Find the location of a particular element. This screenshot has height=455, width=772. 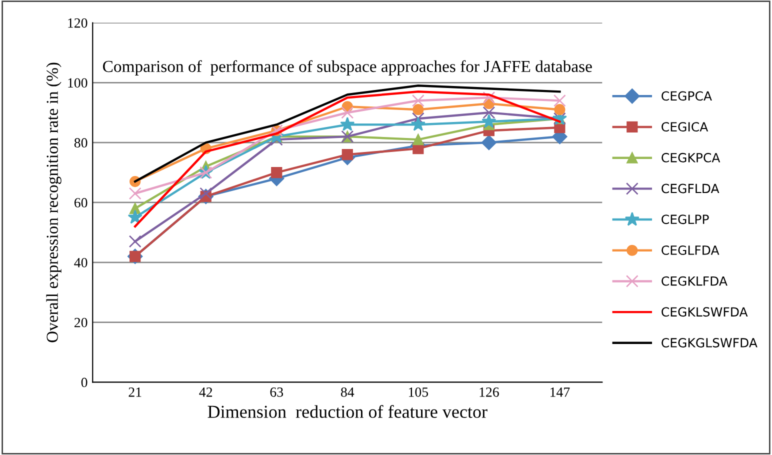

x-tick-label: 126 is located at coordinates (489, 392).